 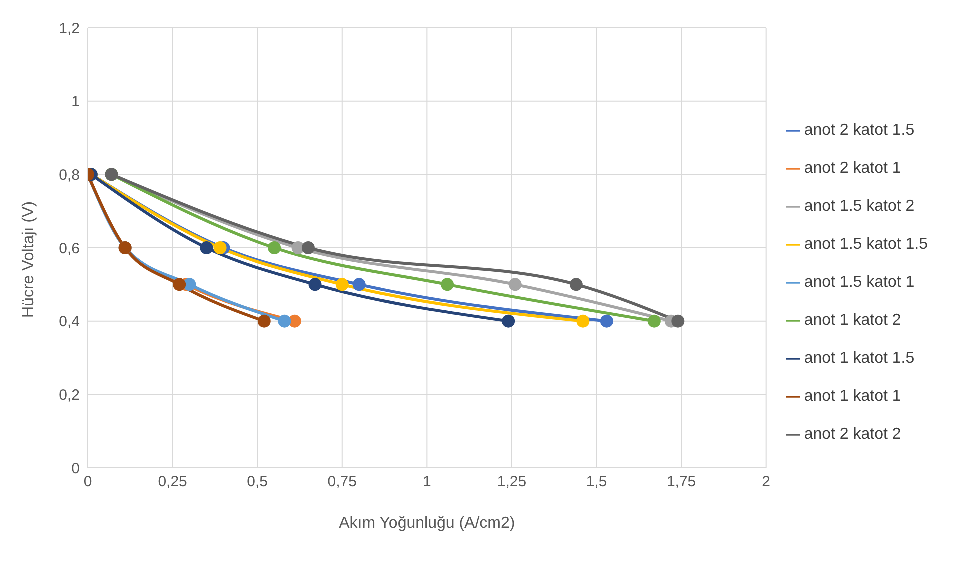 I want to click on x-tick-label: 0,5, so click(x=257, y=482).